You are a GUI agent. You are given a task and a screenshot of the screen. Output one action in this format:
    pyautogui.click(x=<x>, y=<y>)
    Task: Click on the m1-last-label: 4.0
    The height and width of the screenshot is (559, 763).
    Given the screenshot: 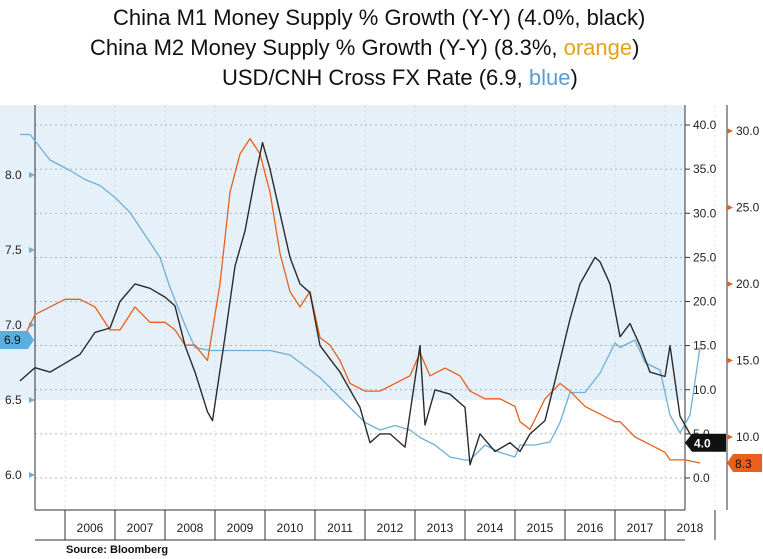 What is the action you would take?
    pyautogui.click(x=702, y=444)
    